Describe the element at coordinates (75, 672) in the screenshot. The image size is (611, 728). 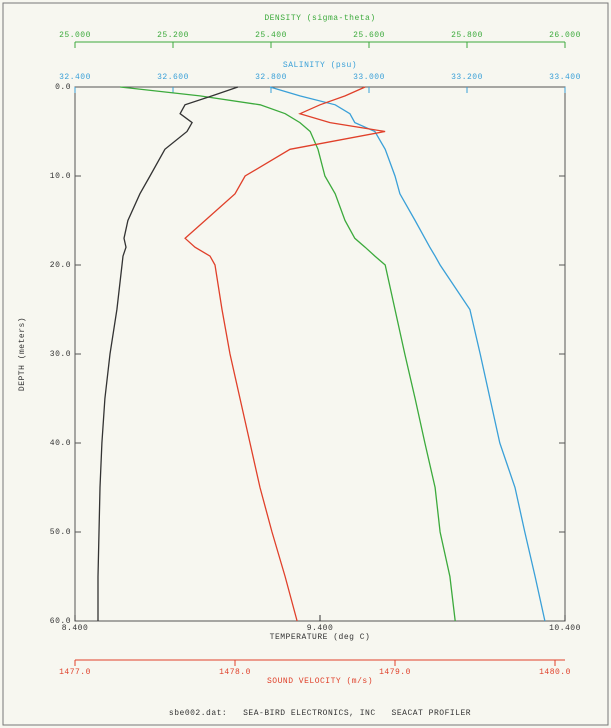
I see `x-tick-label: 1477.0` at that location.